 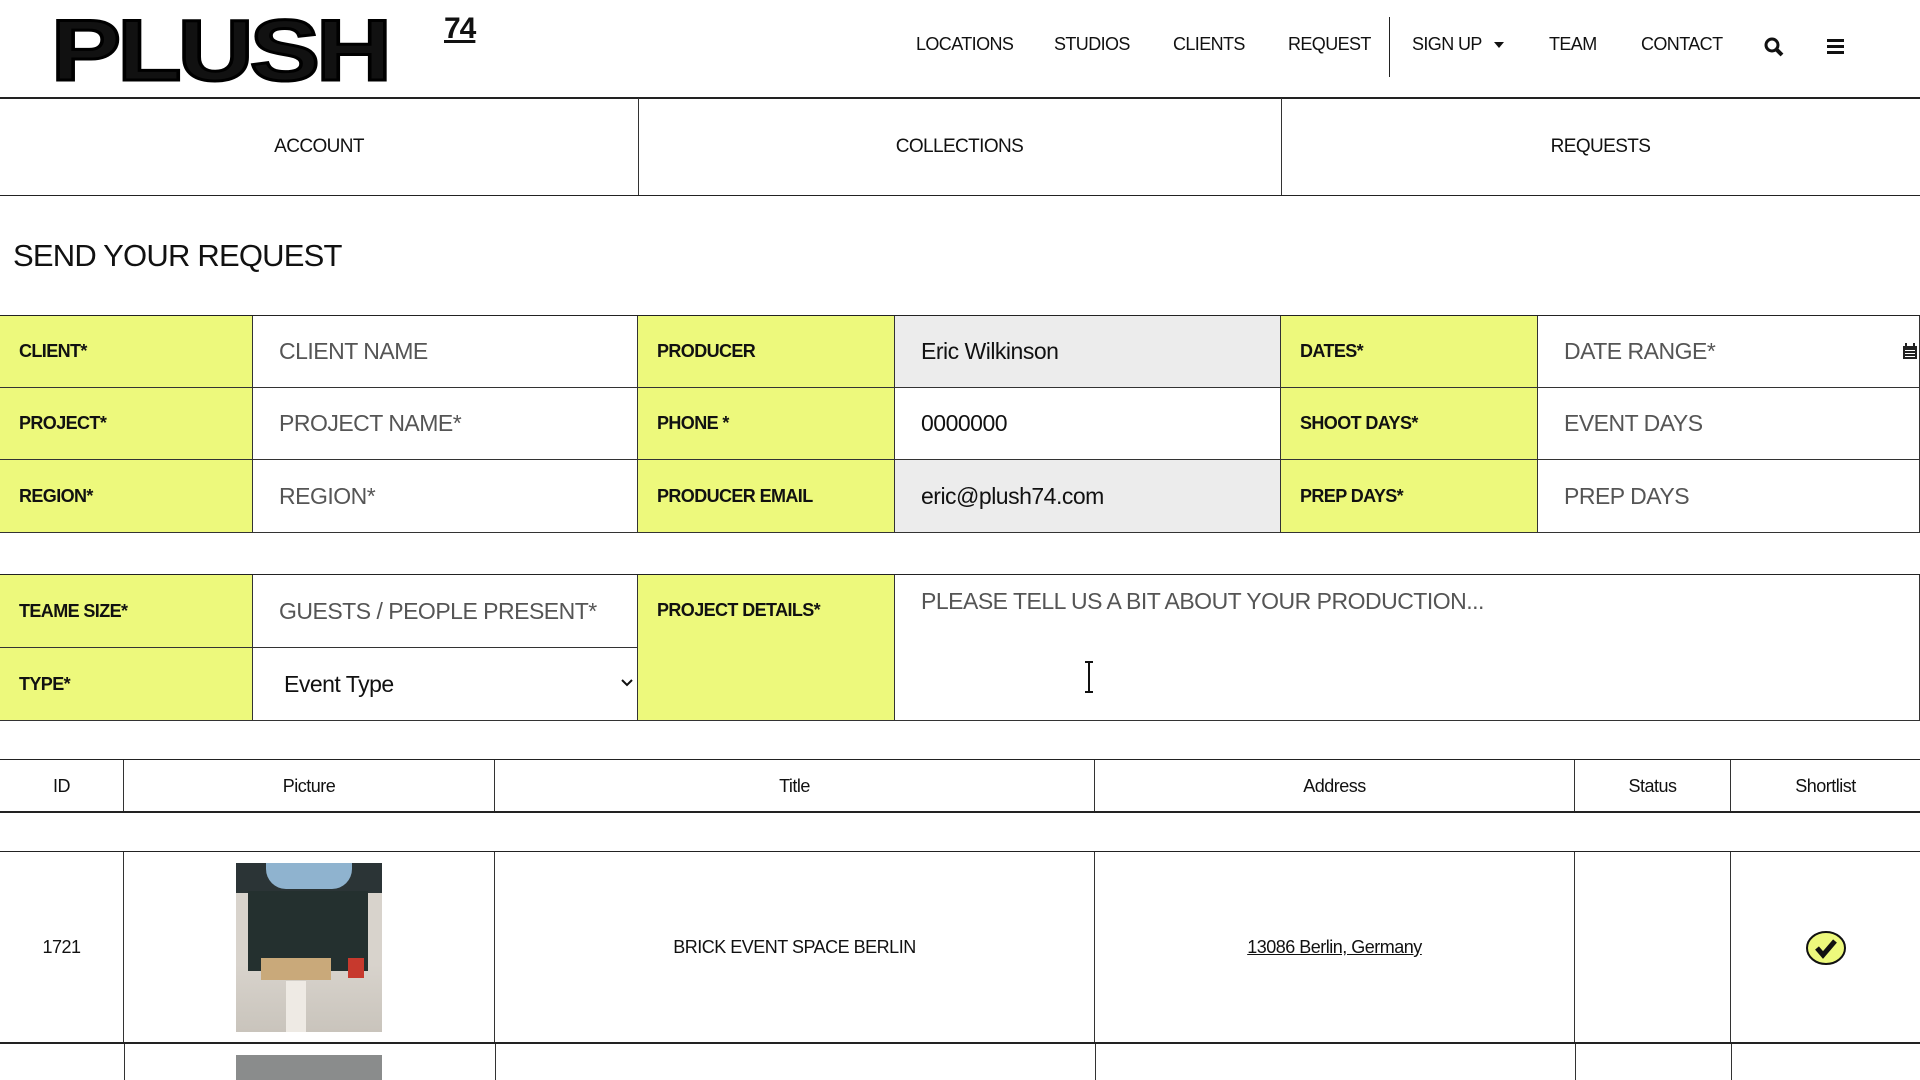 I want to click on nav-locations: LOCATIONS, so click(x=965, y=44).